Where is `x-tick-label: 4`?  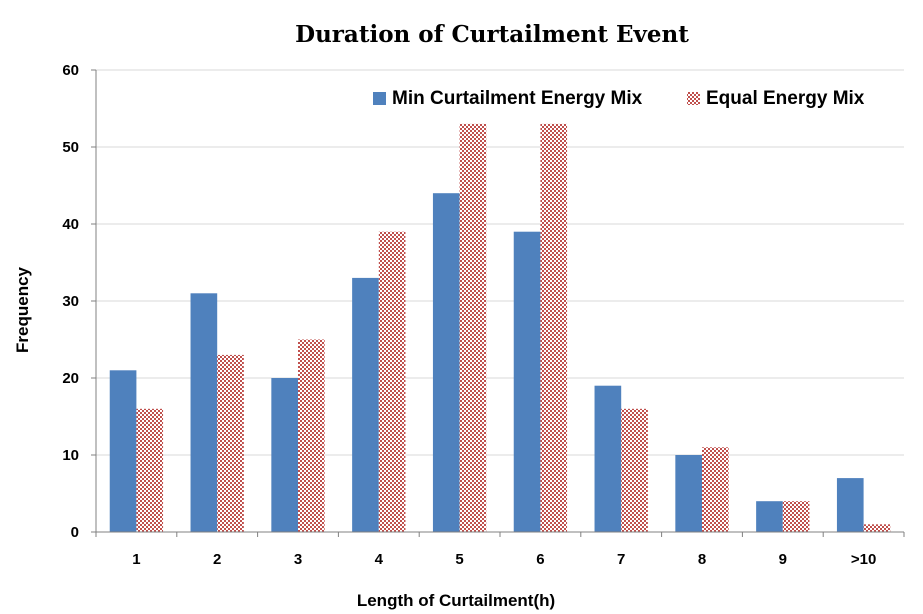
x-tick-label: 4 is located at coordinates (379, 559).